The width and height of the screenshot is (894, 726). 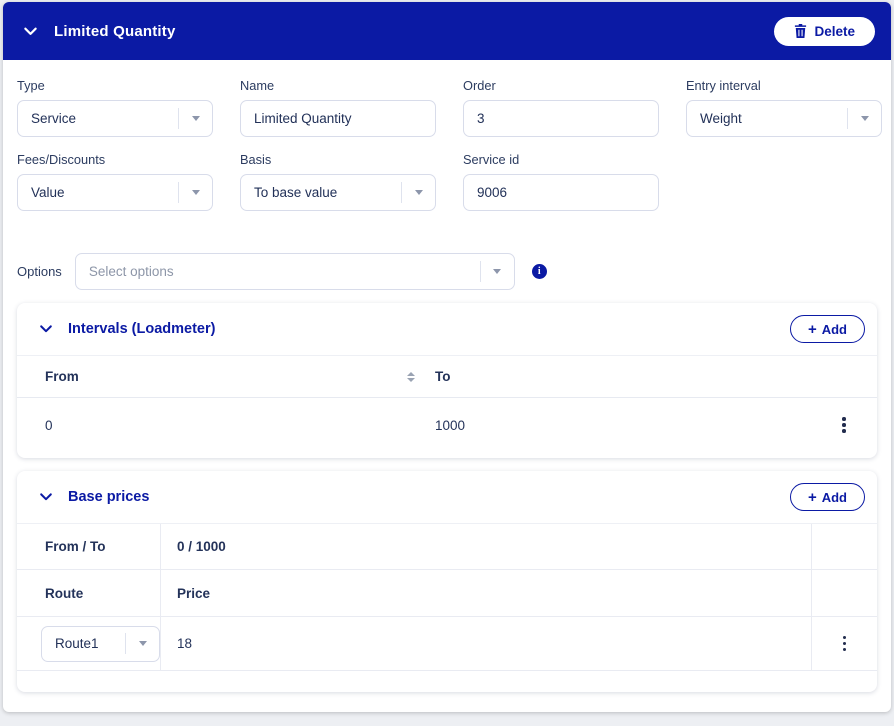 What do you see at coordinates (479, 85) in the screenshot?
I see `order-label: Order` at bounding box center [479, 85].